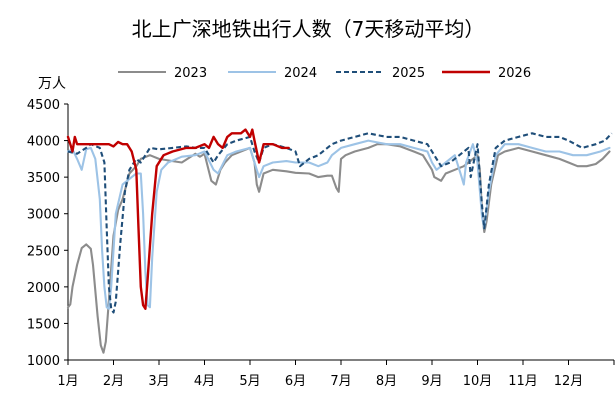 The width and height of the screenshot is (616, 412). Describe the element at coordinates (67, 381) in the screenshot. I see `x-tick-label: 1月` at that location.